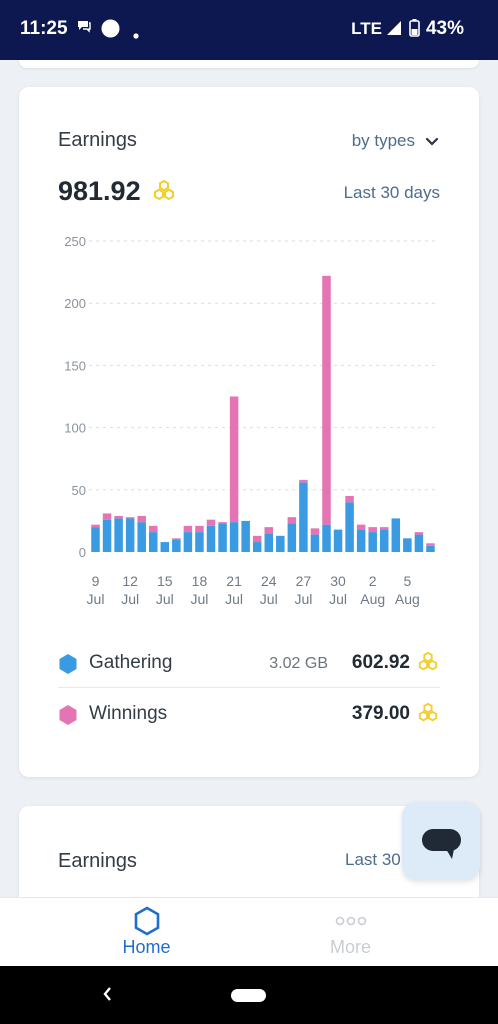 This screenshot has width=498, height=1024. I want to click on legend-amount: 602.92, so click(380, 662).